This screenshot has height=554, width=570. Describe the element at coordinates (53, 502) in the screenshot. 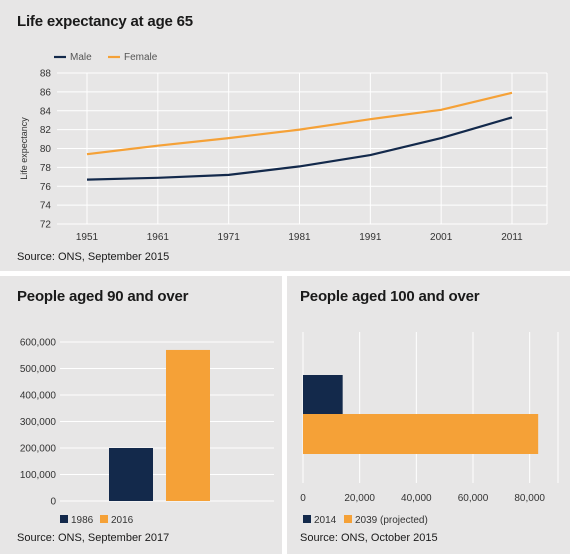

I see `y-tick-label: 0` at that location.